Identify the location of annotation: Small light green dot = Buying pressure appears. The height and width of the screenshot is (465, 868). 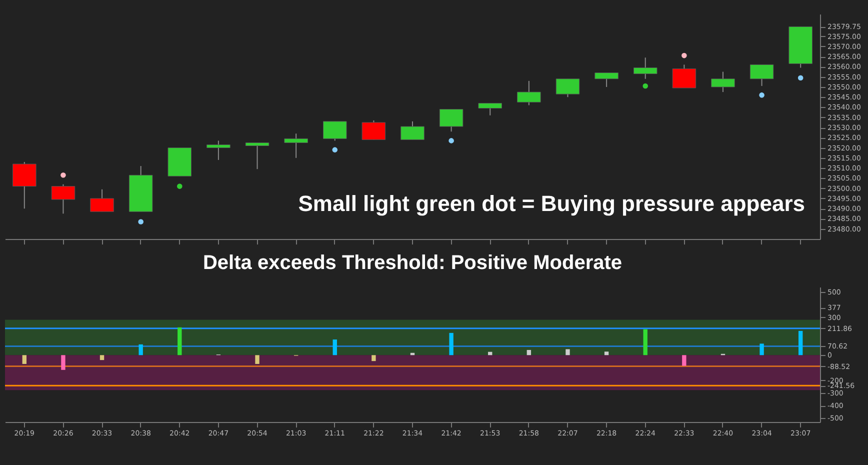
(551, 203).